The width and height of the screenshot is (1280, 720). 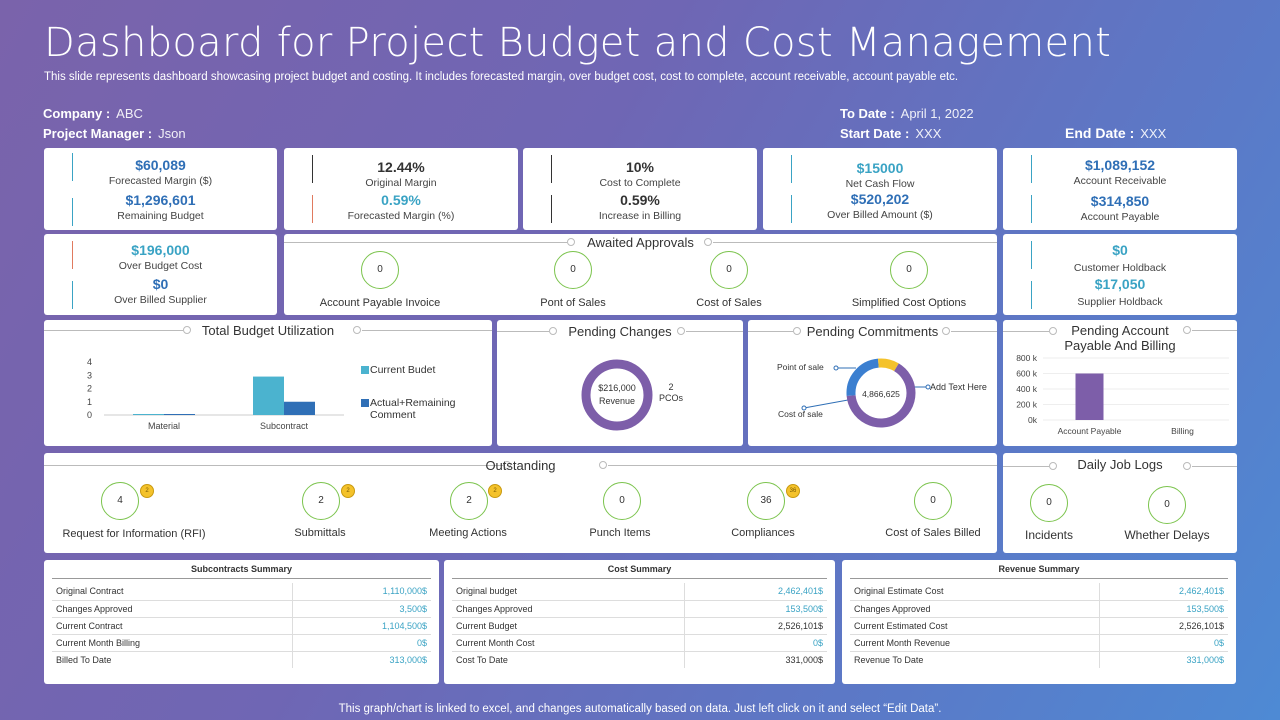 I want to click on pending-commitments-title: Pending Commitments, so click(x=872, y=331).